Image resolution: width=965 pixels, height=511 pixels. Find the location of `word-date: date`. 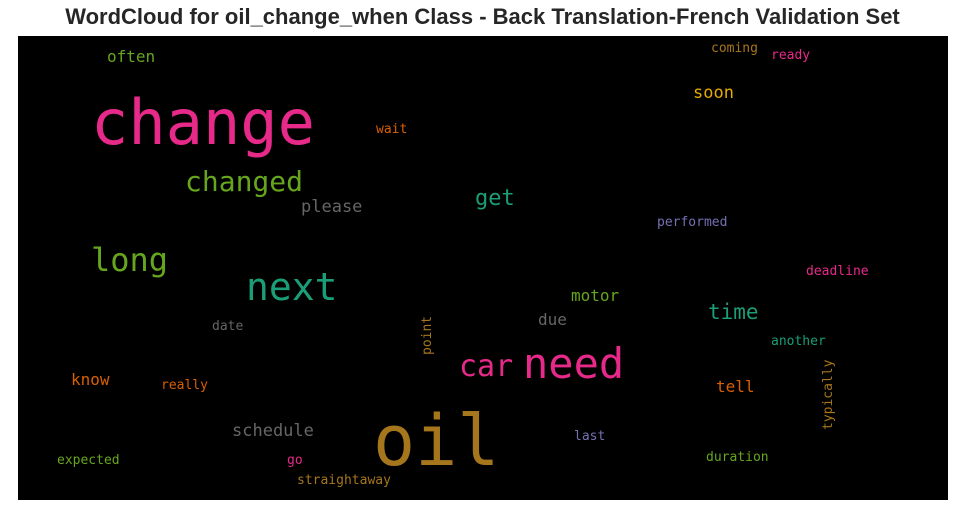

word-date: date is located at coordinates (228, 326).